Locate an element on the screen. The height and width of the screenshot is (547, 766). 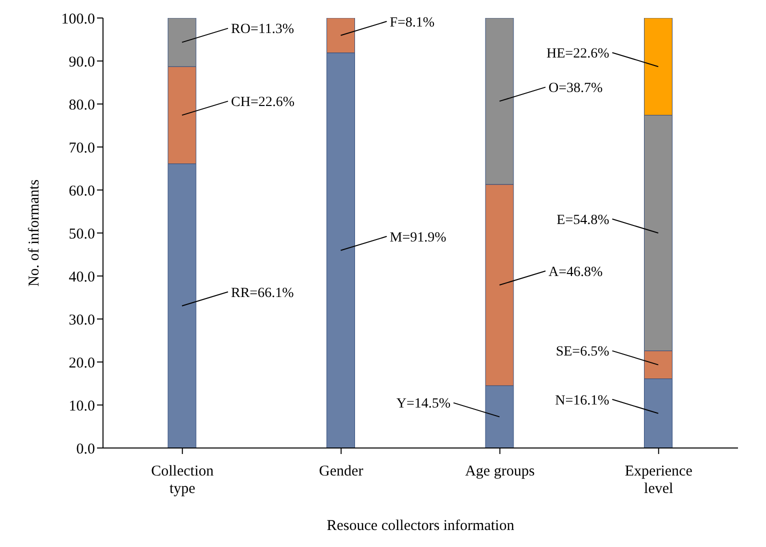
data-label: SE=6.5% is located at coordinates (583, 352).